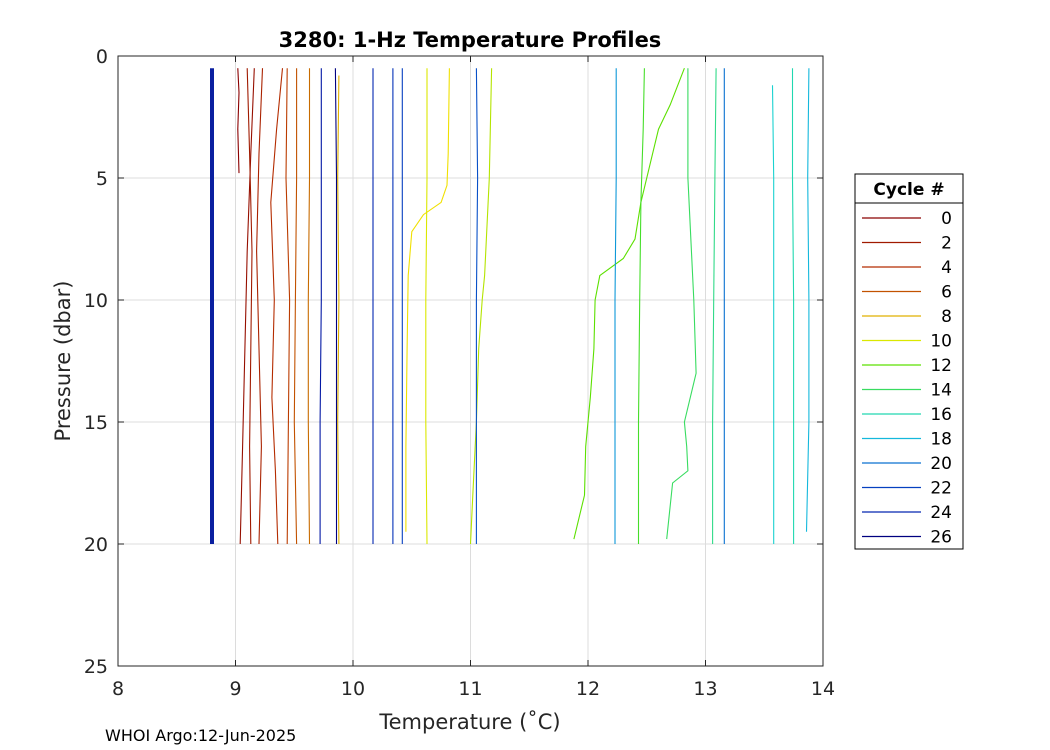  I want to click on x-axis-title: Temperature (˚C), so click(469, 722).